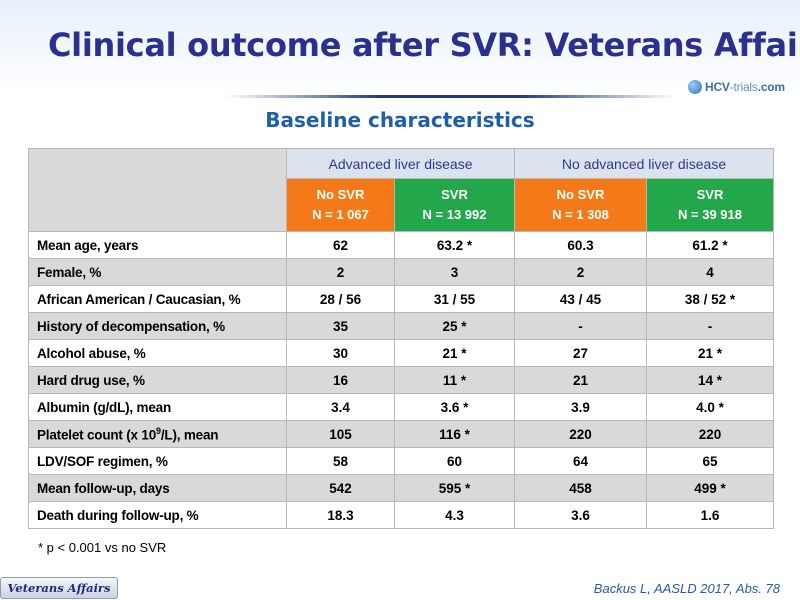  I want to click on cell-value: 63.2 *, so click(454, 245).